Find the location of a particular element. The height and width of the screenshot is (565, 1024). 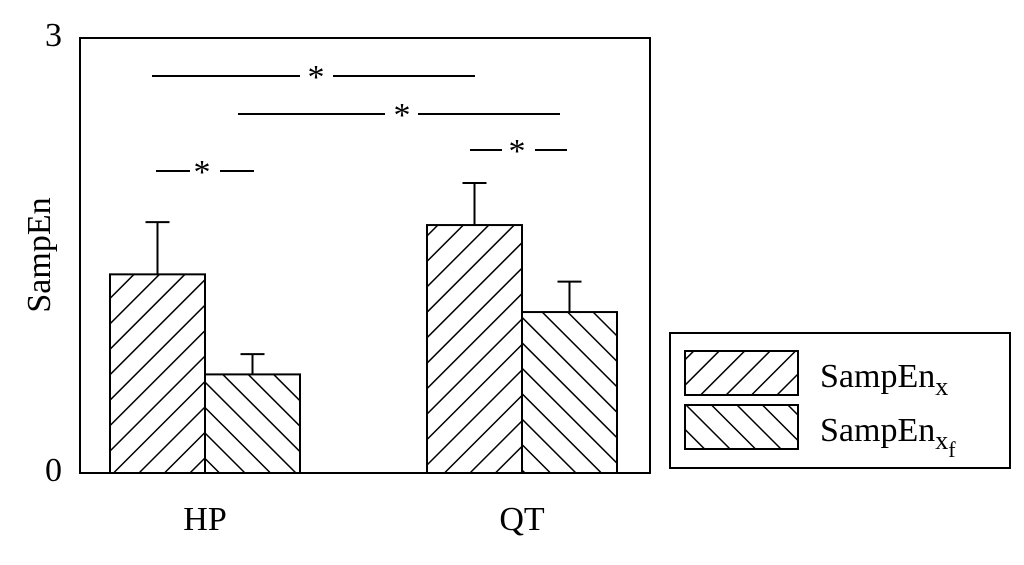

legend-label: SampEnxf is located at coordinates (888, 437).